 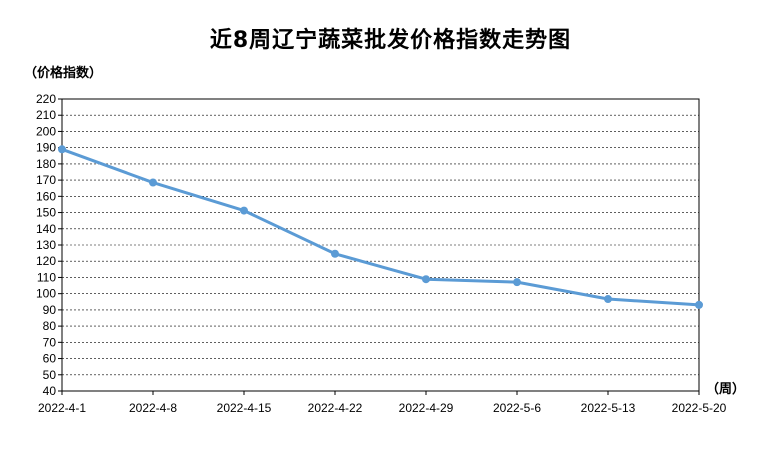 What do you see at coordinates (50, 359) in the screenshot?
I see `y-tick-label: 60` at bounding box center [50, 359].